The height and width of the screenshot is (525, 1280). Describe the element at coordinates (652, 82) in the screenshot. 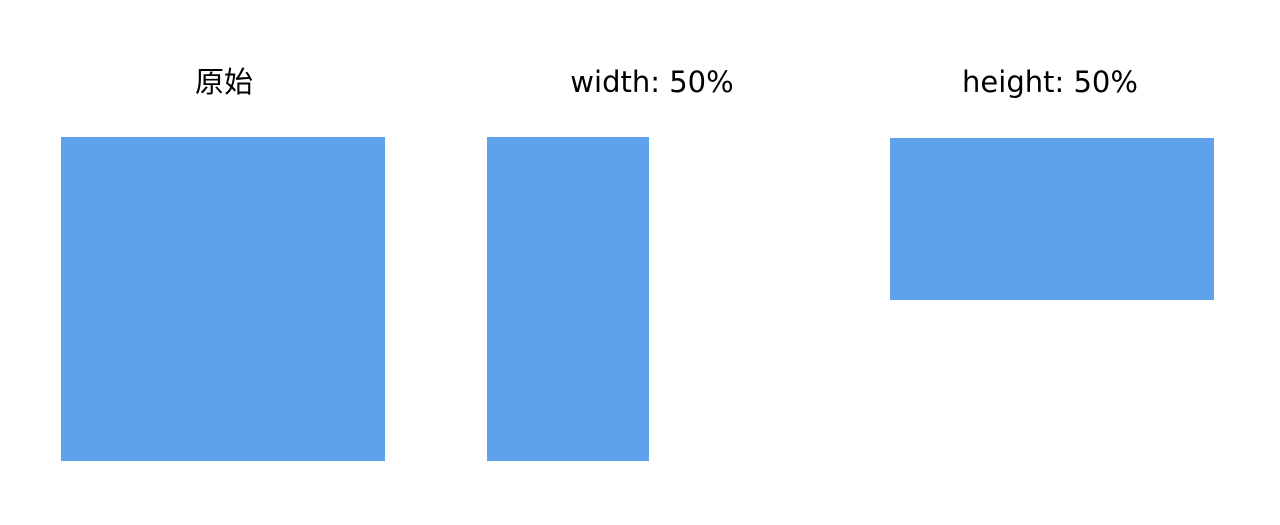

I see `panel-title-width-50: width: 50%` at that location.